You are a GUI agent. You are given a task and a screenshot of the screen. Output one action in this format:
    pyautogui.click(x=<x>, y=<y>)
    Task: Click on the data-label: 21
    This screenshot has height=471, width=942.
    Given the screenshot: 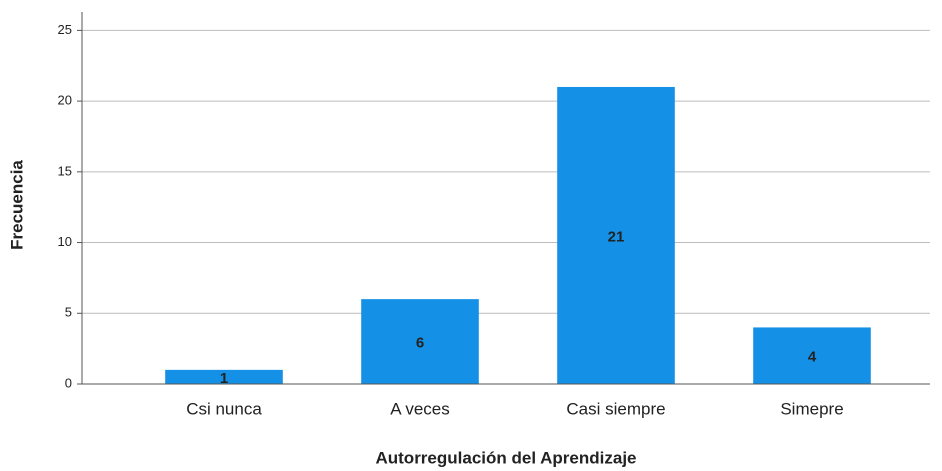 What is the action you would take?
    pyautogui.click(x=616, y=236)
    